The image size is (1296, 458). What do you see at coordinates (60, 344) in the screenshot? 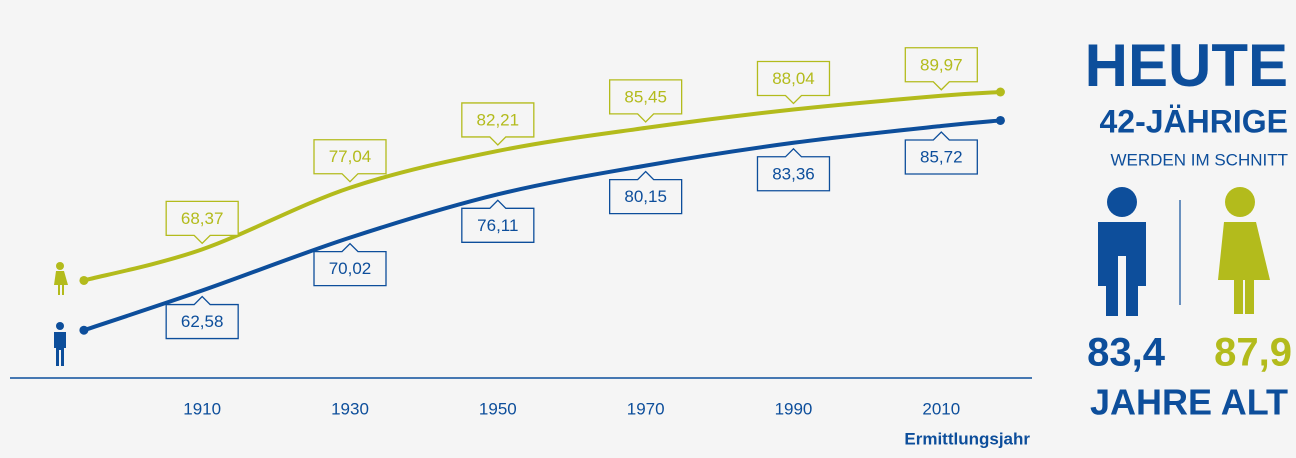
I see `man-icon-small` at bounding box center [60, 344].